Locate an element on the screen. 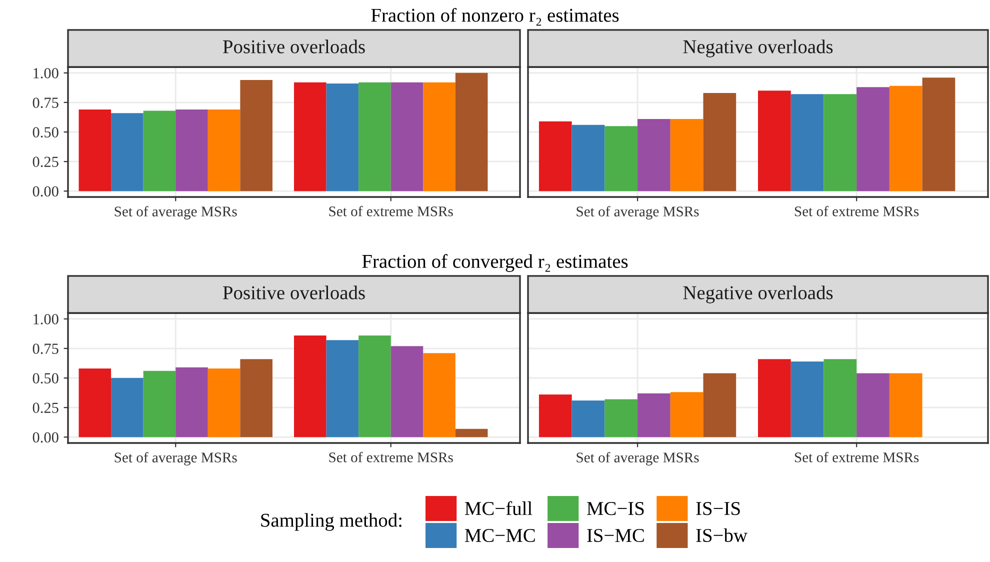 This screenshot has height=562, width=990. legend-label: IS−bw is located at coordinates (722, 535).